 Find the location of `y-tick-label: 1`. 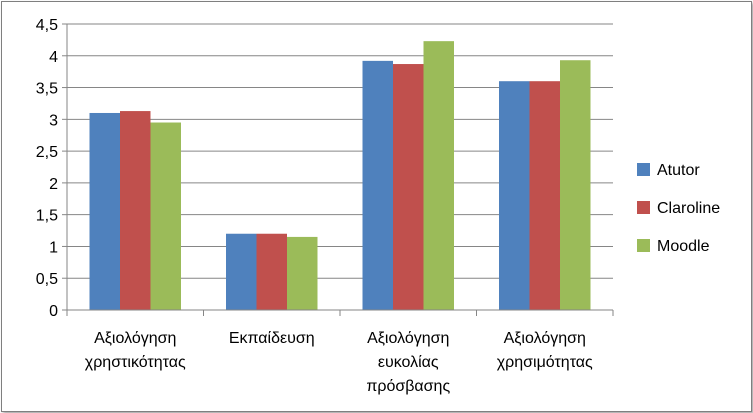

y-tick-label: 1 is located at coordinates (53, 247).